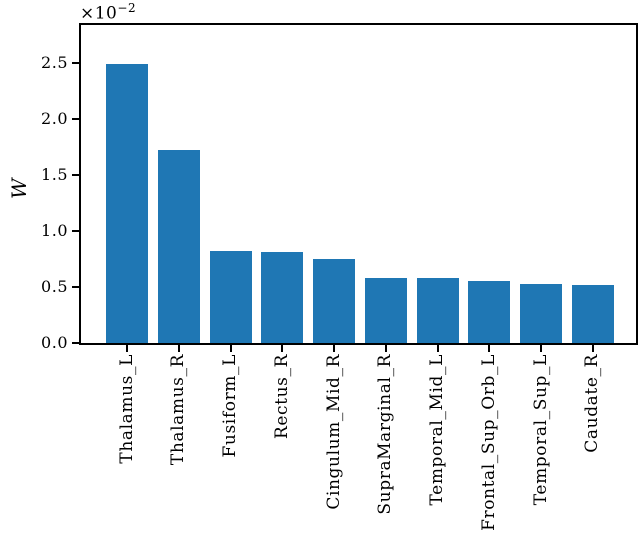 The width and height of the screenshot is (640, 559). Describe the element at coordinates (281, 396) in the screenshot. I see `x-tick-label-Rectus_R: Rectus_R` at that location.